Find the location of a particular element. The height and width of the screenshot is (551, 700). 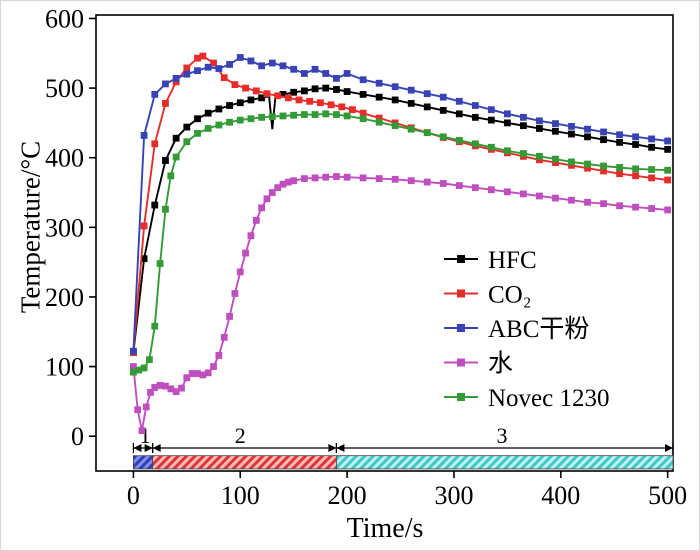

y-axis-title: Temperature/°C is located at coordinates (30, 227).